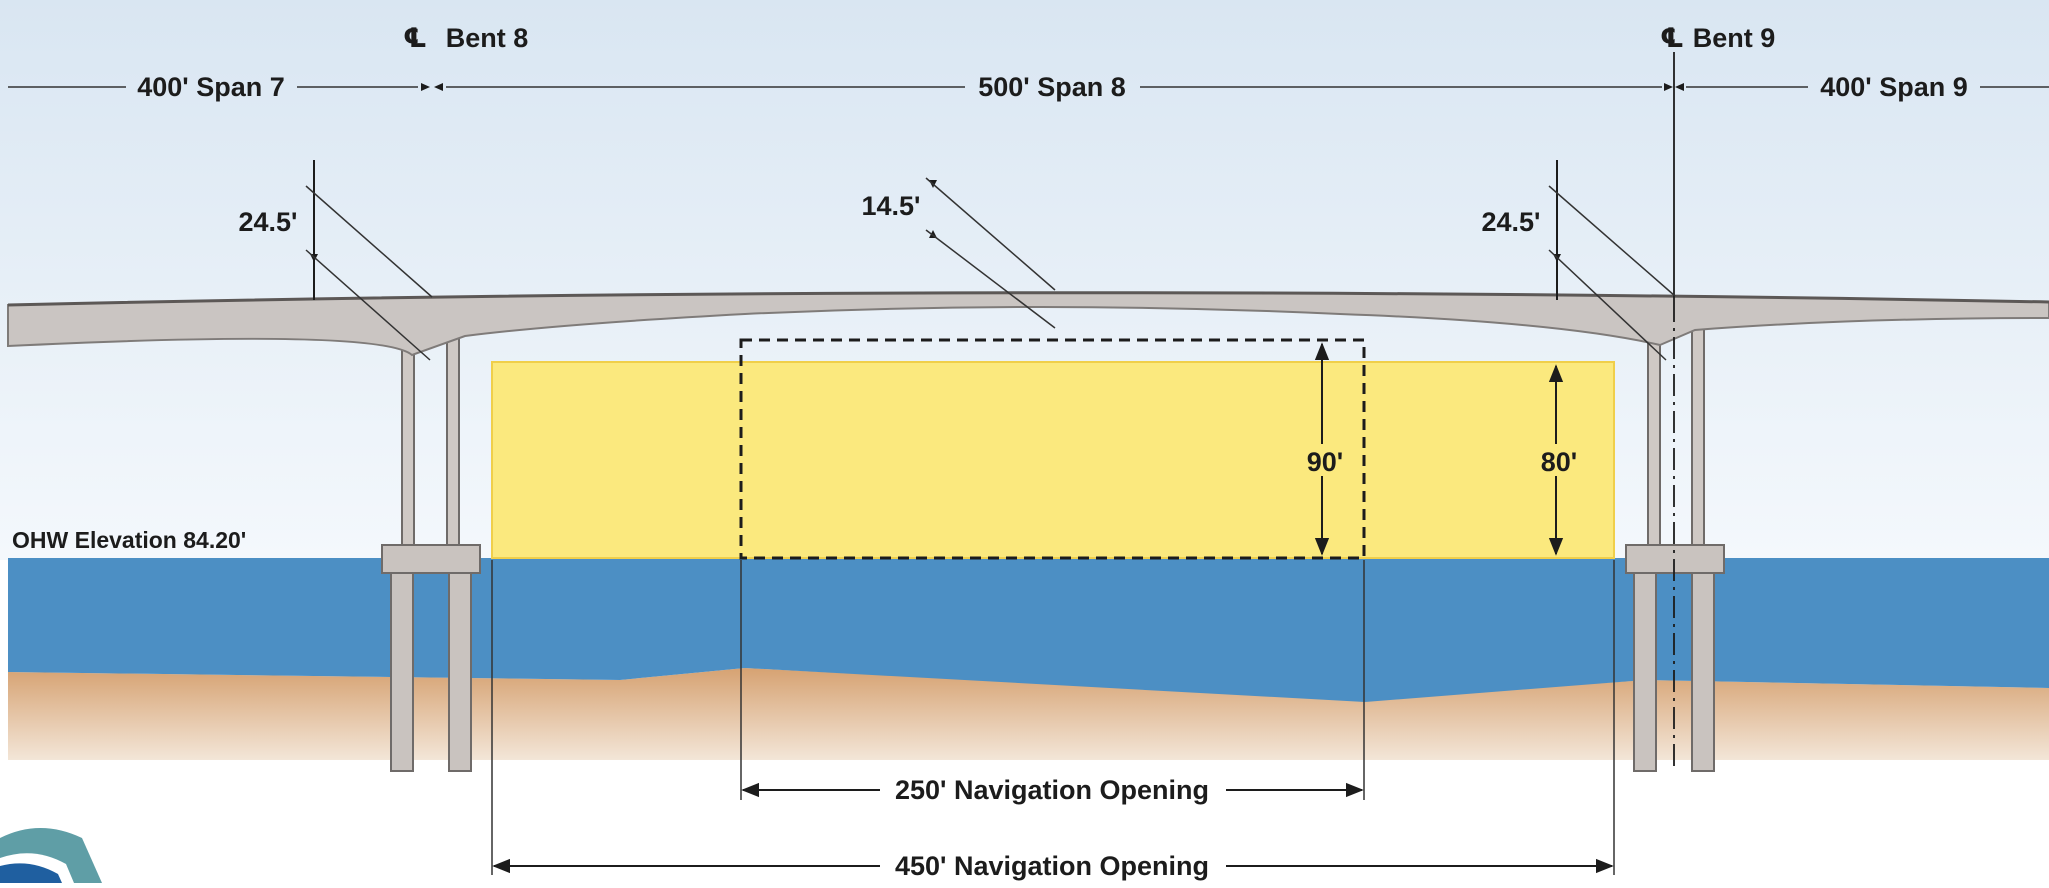  I want to click on deck-top-edge, so click(1028, 299).